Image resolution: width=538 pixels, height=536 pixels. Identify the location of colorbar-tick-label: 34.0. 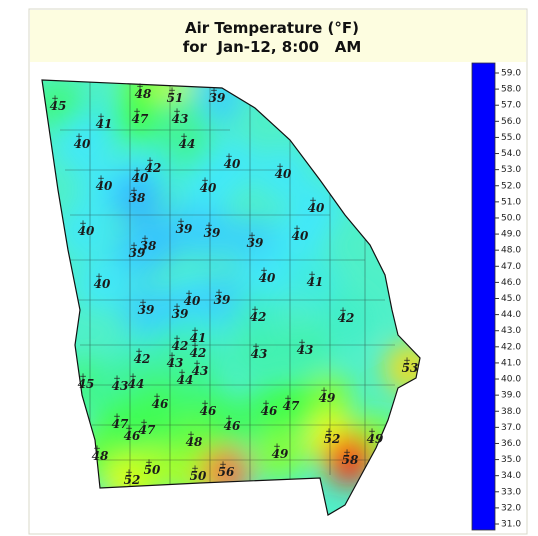
(511, 476).